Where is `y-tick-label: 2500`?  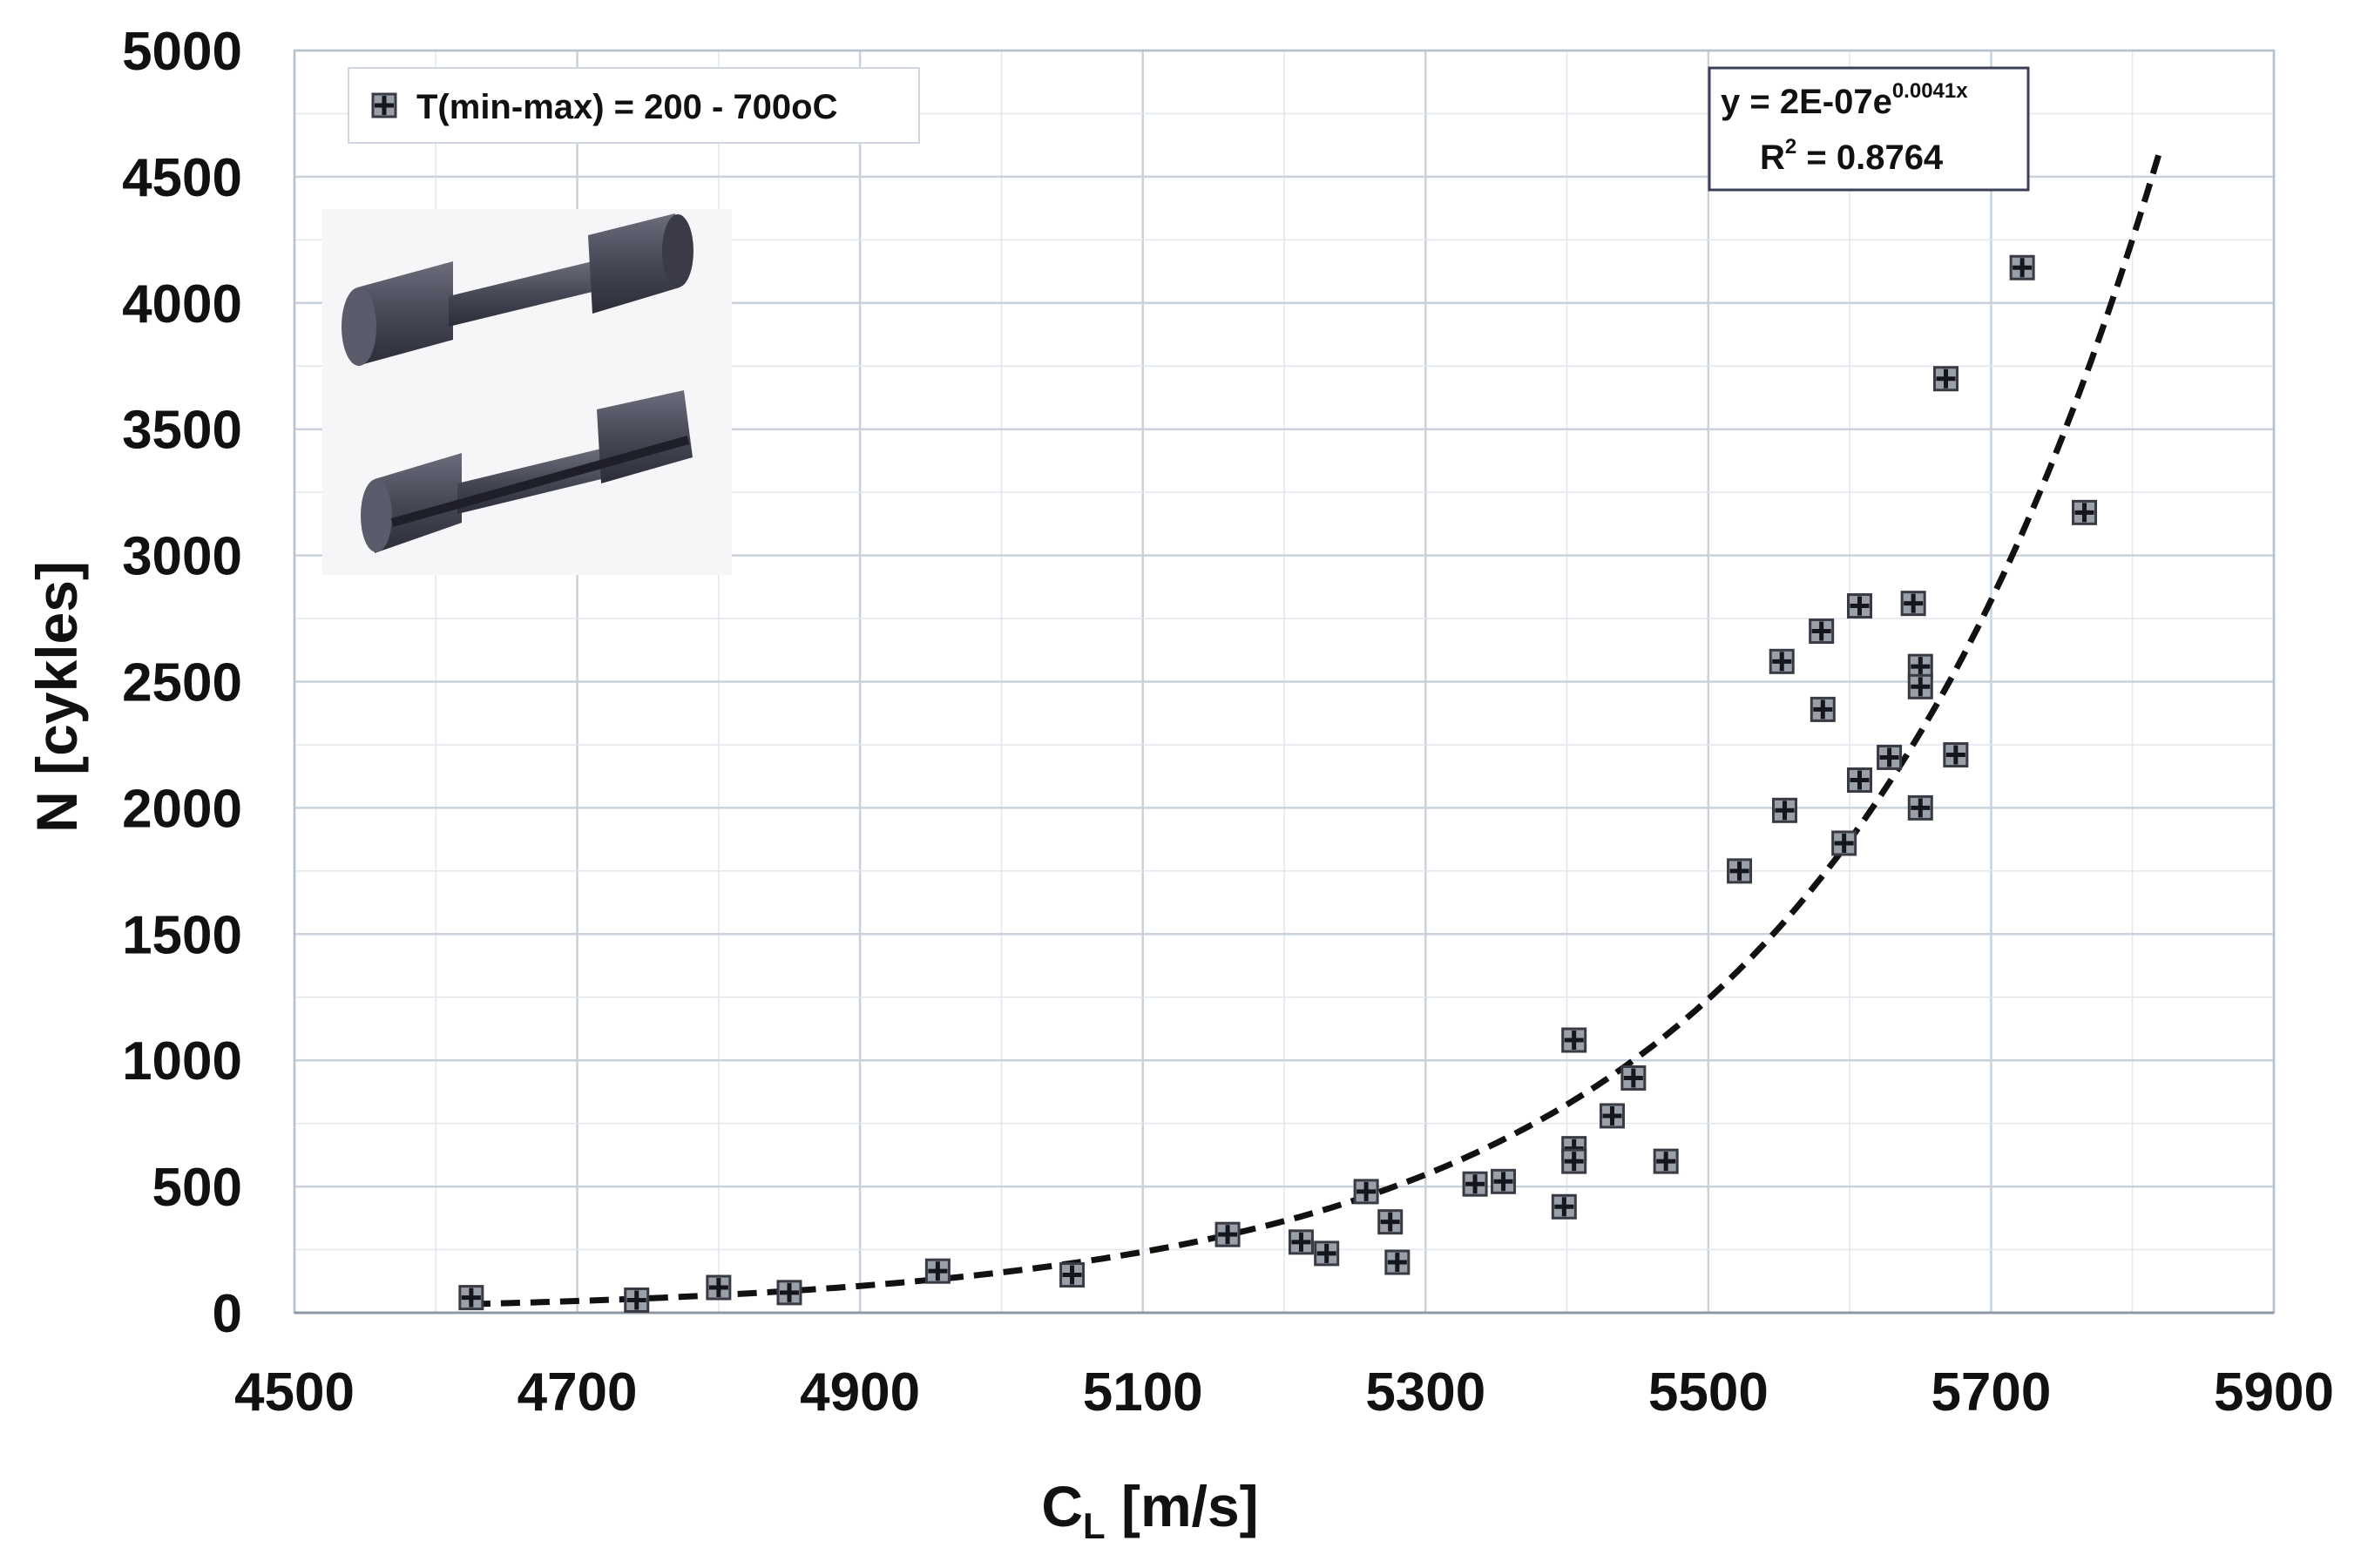
y-tick-label: 2500 is located at coordinates (182, 683).